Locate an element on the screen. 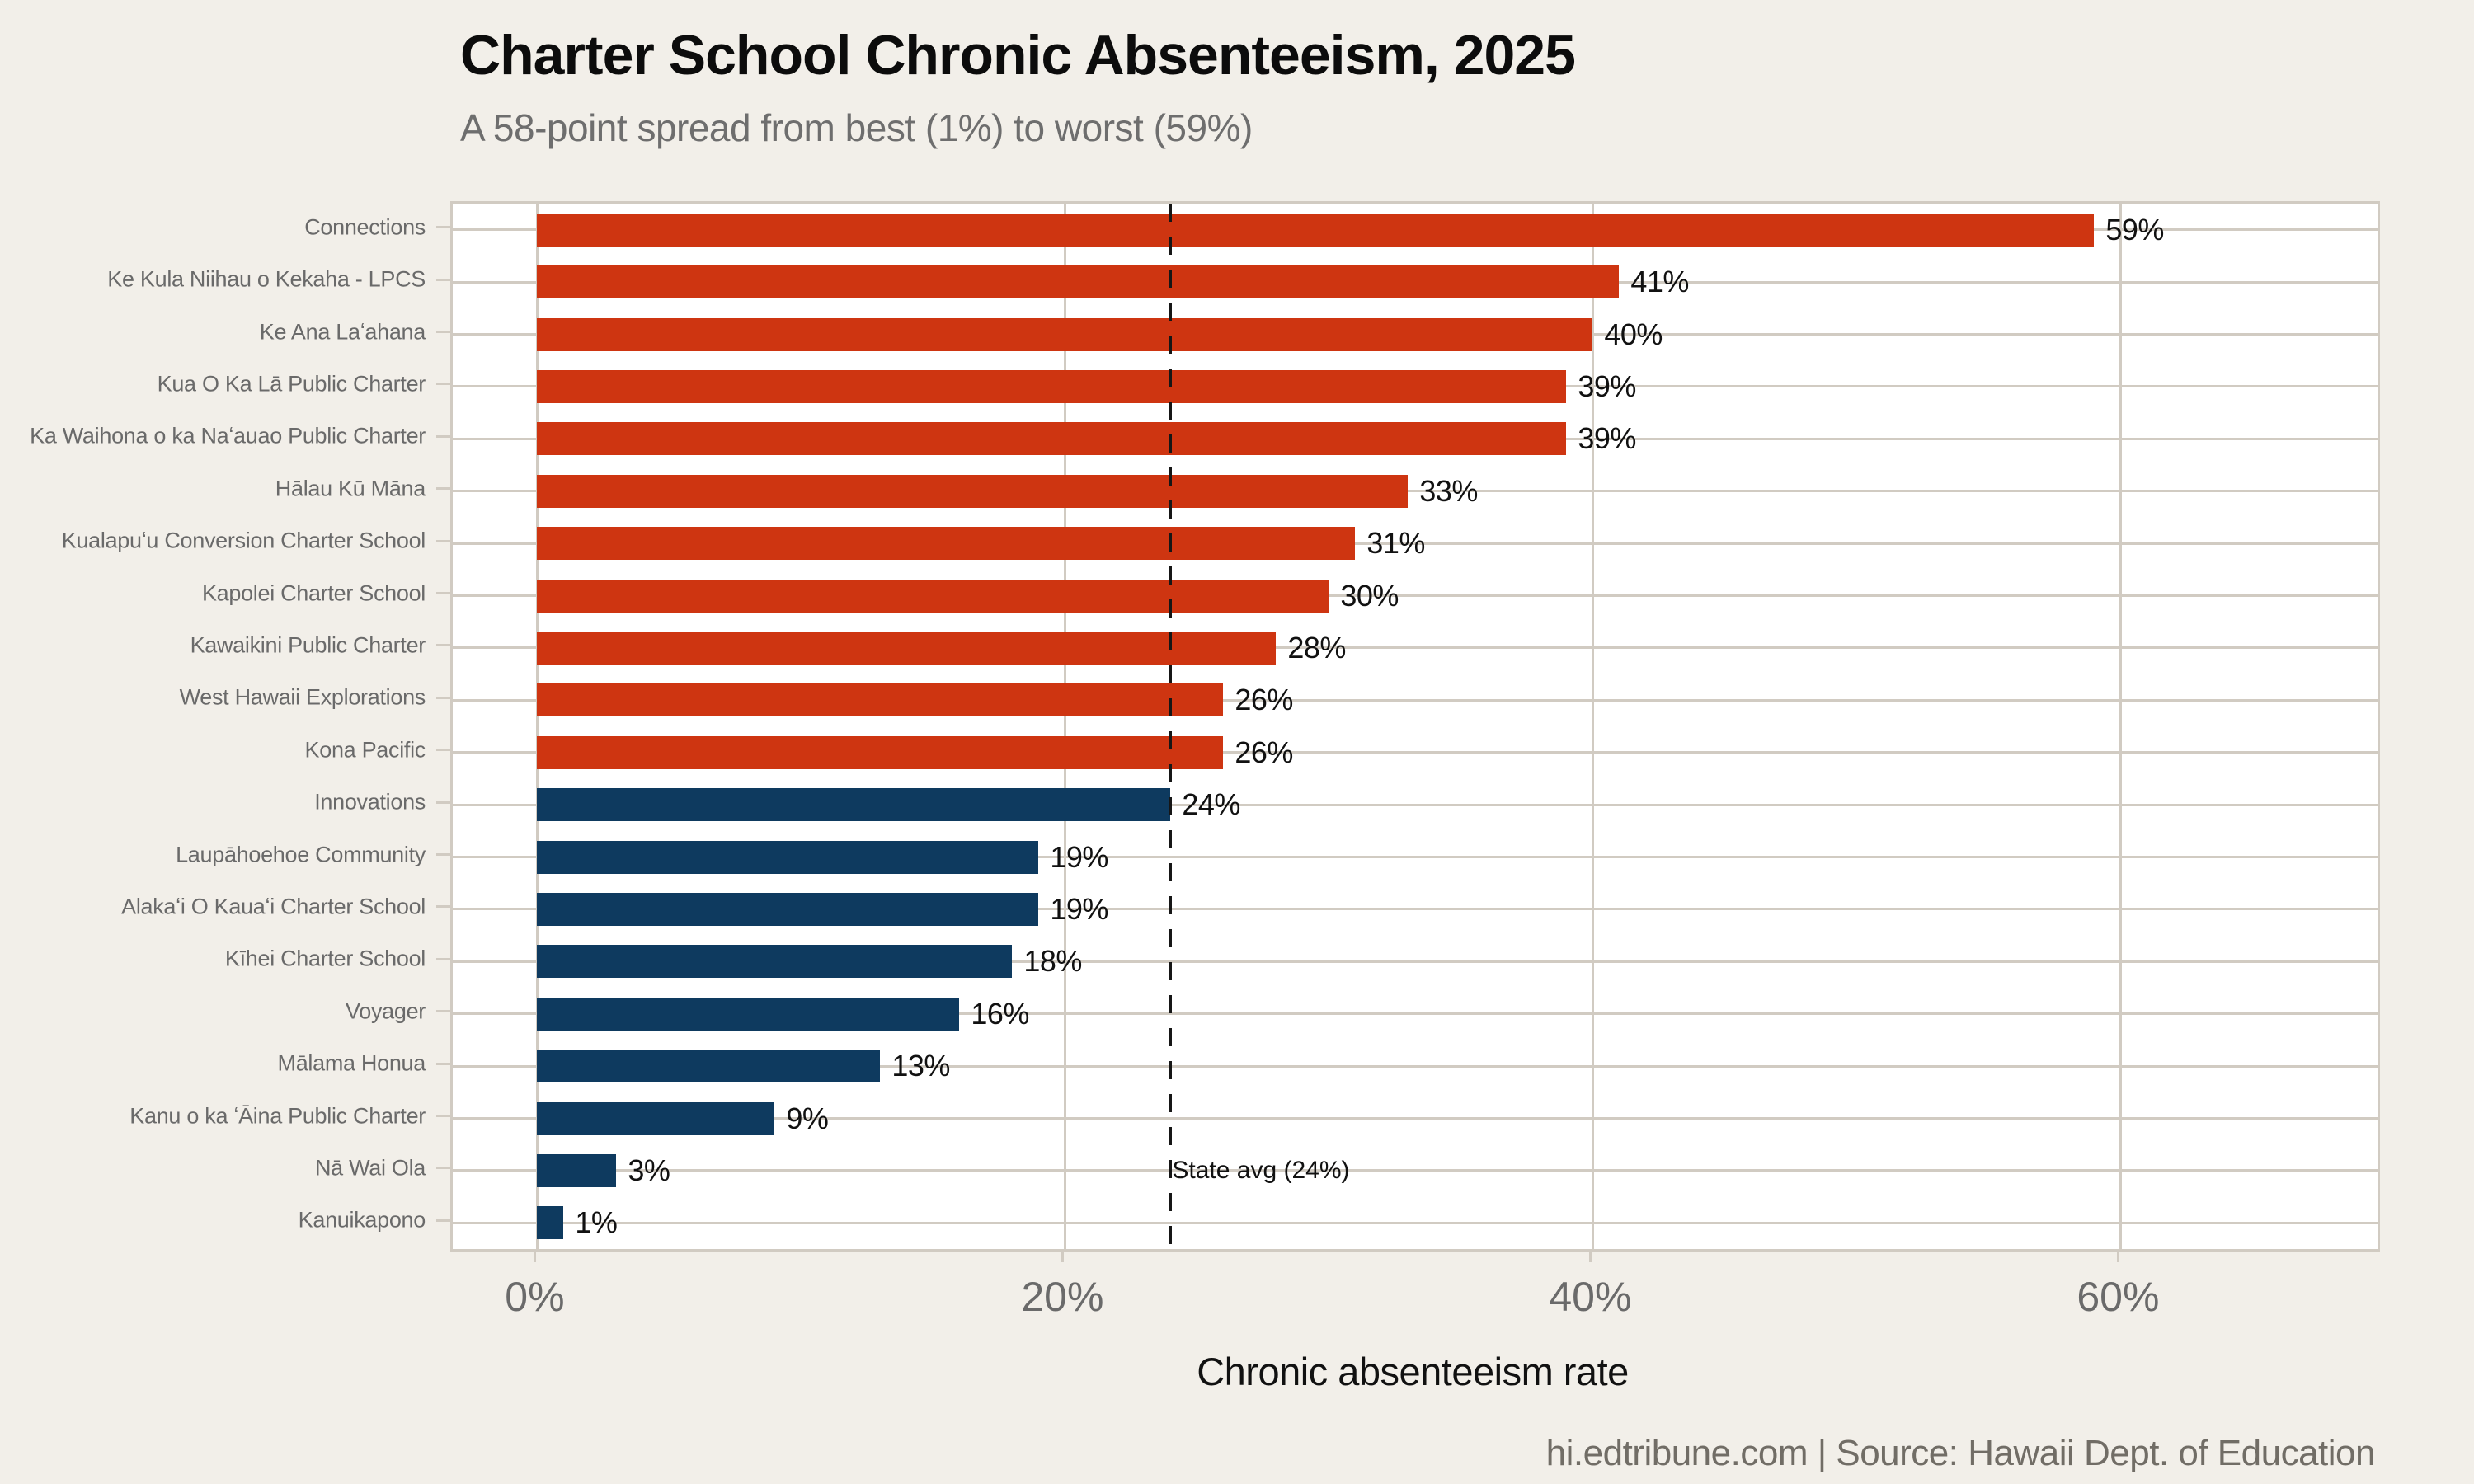  y-axis-category-label: Ke Ana Laʻahana is located at coordinates (342, 331).